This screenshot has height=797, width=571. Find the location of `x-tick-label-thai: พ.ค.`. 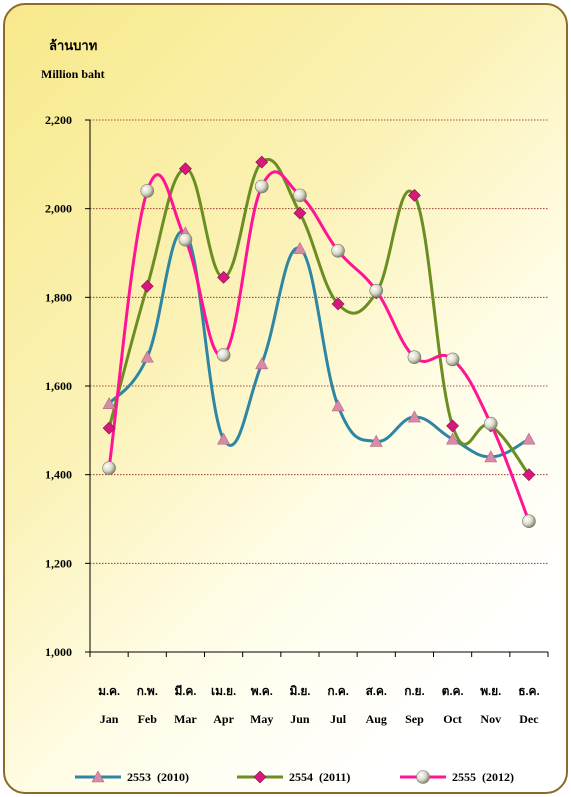

x-tick-label-thai: พ.ค. is located at coordinates (262, 691).